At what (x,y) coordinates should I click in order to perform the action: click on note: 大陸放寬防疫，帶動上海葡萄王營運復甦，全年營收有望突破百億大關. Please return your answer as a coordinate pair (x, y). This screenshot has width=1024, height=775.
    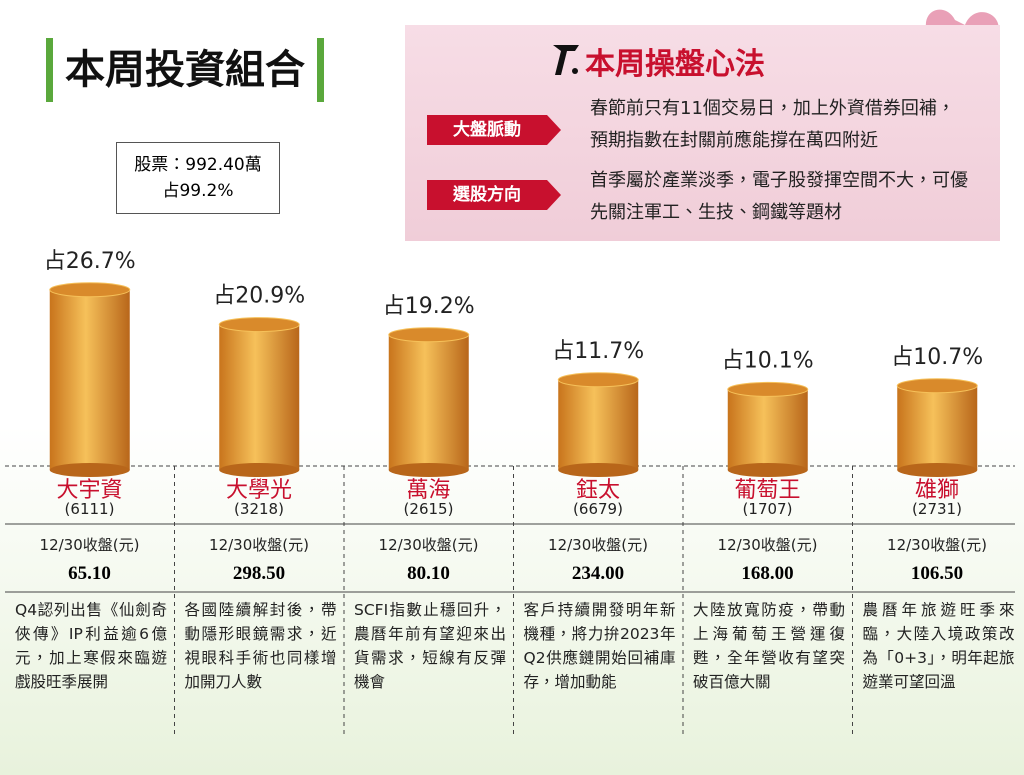
    Looking at the image, I should click on (769, 646).